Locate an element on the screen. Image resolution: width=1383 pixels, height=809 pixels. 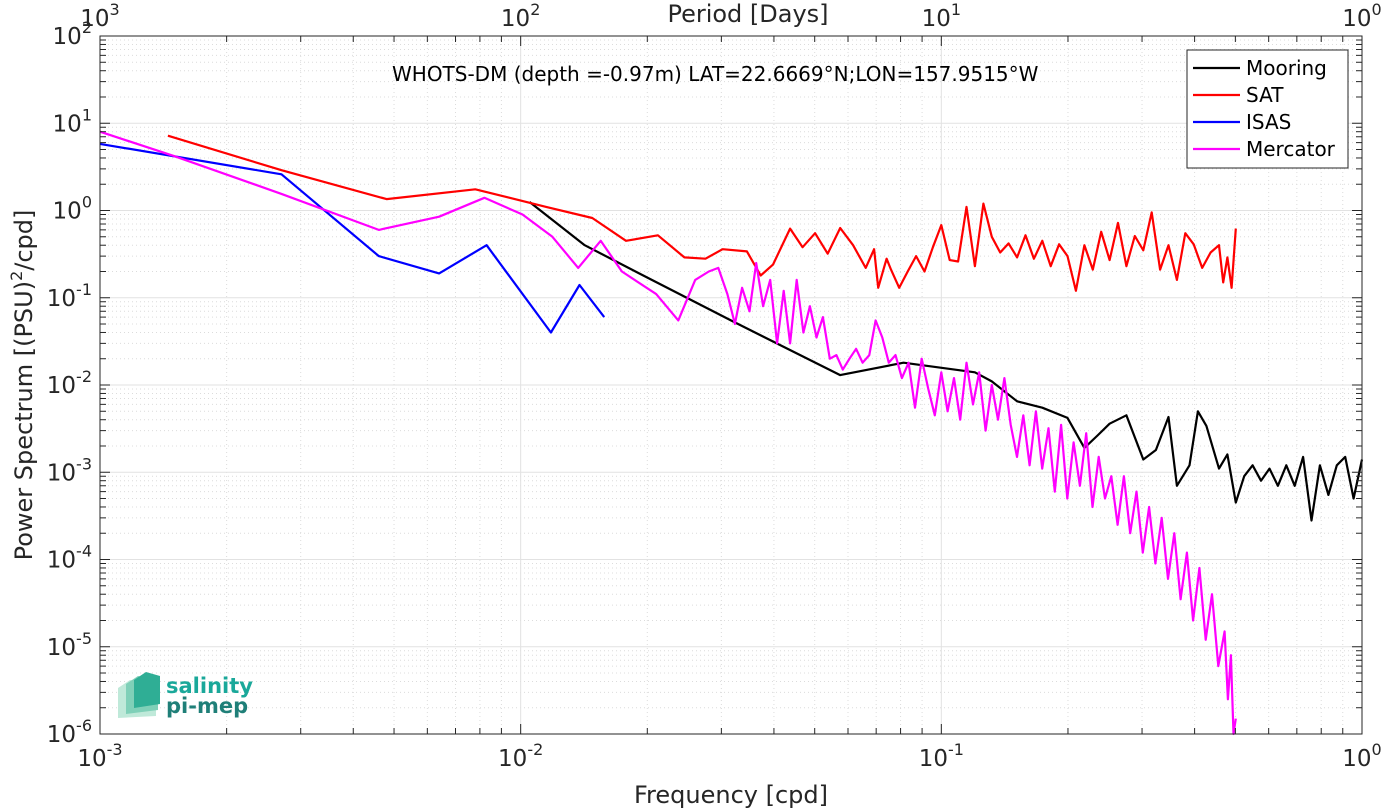
x-tick-label: 10⁻² is located at coordinates (520, 756).